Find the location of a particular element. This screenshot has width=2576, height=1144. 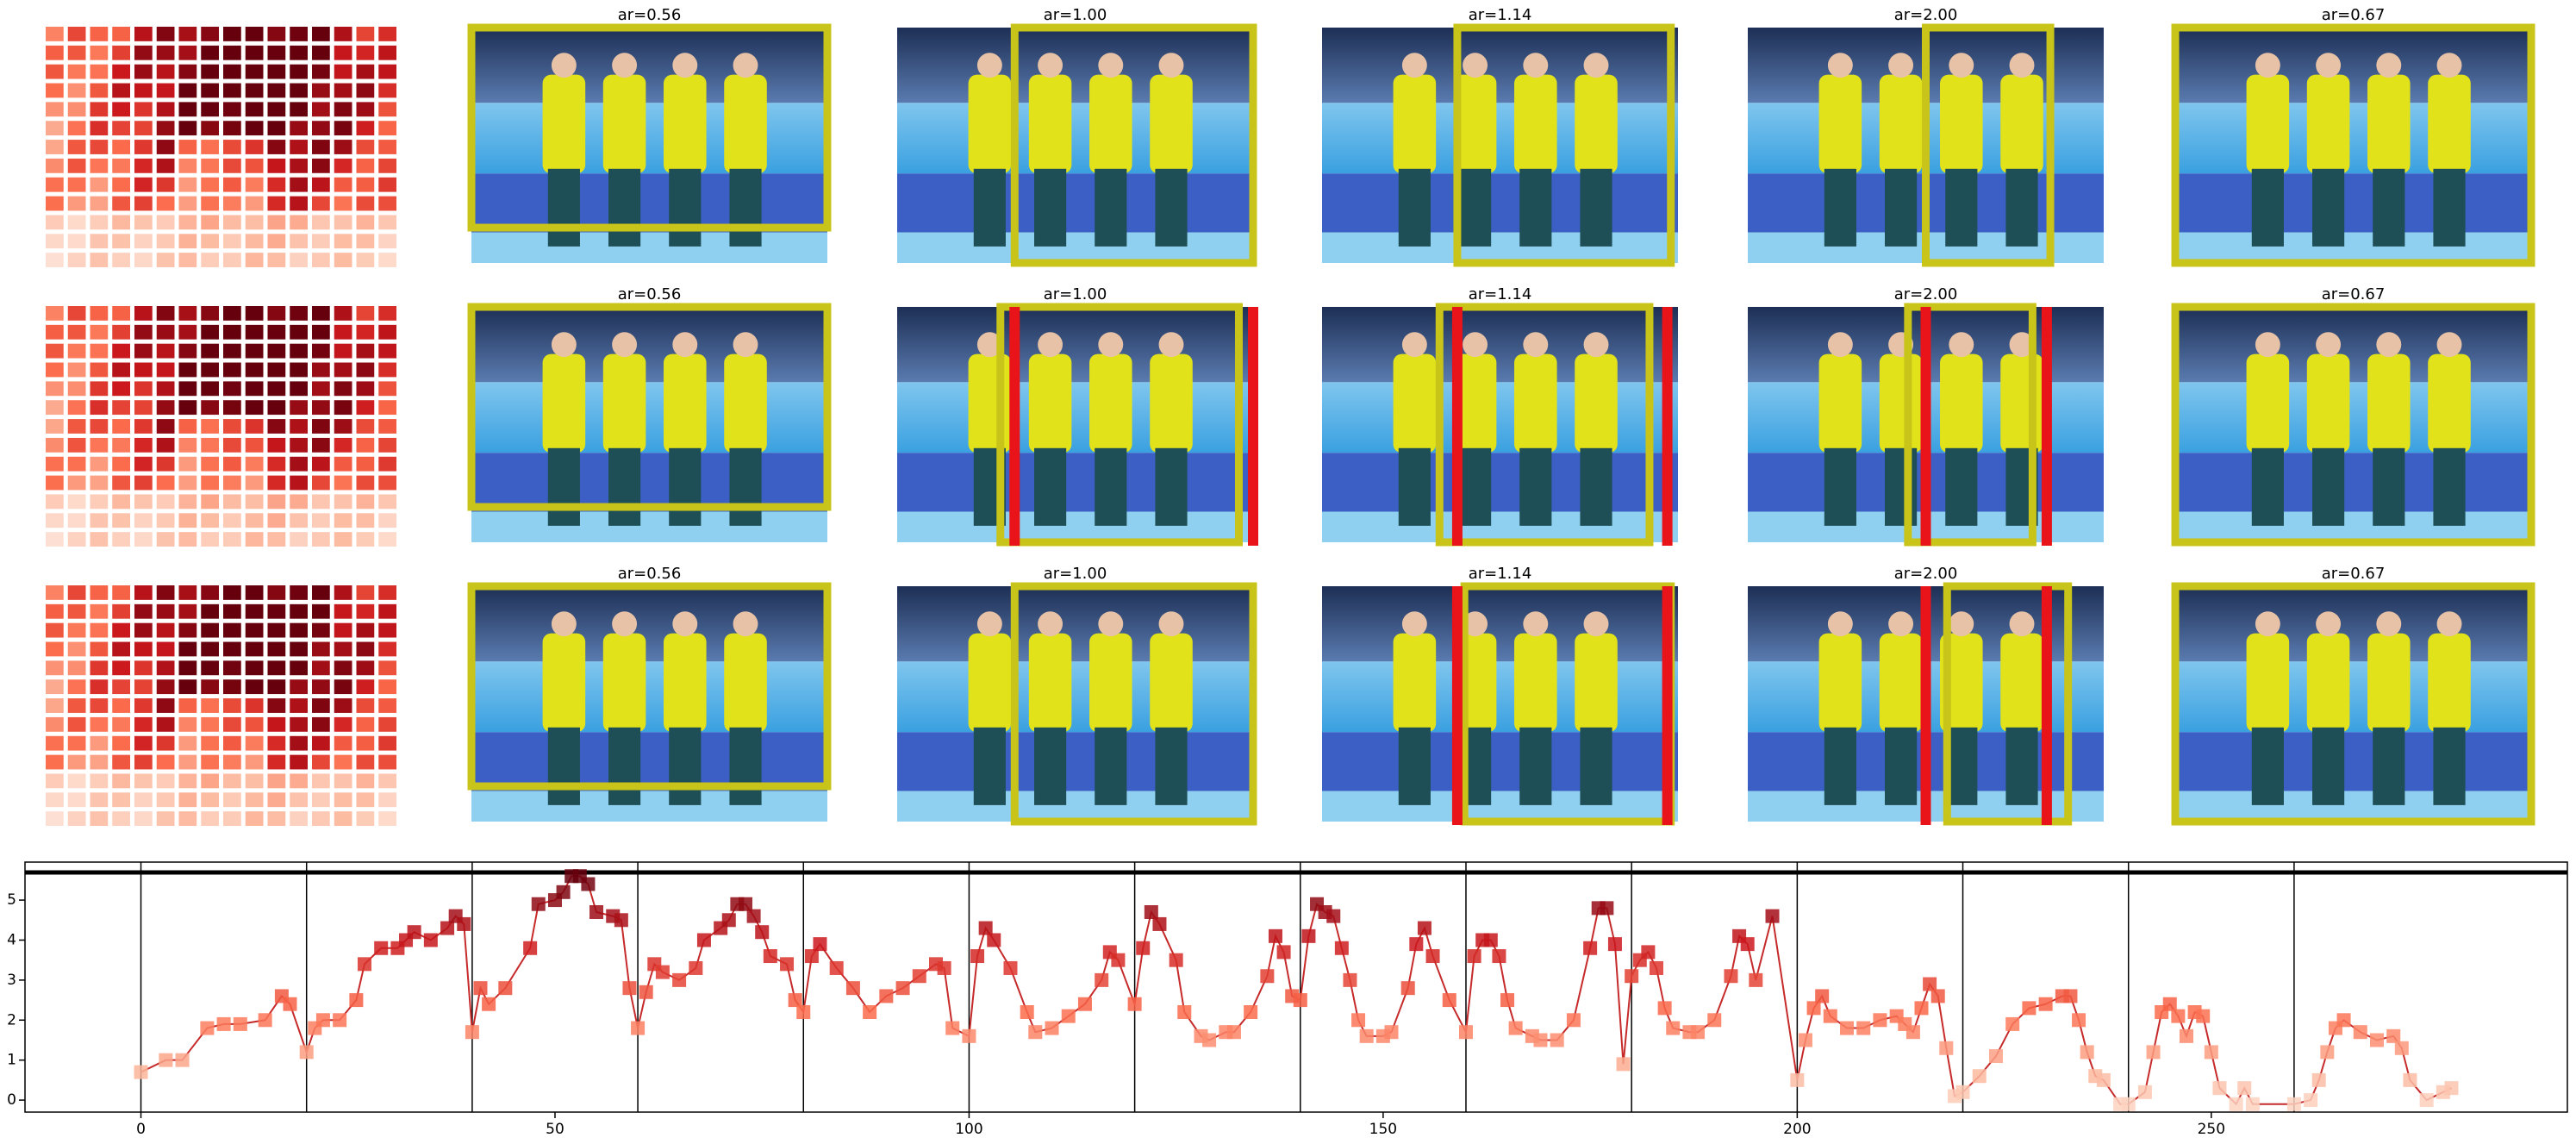

y-tick-label: 1 is located at coordinates (11, 1060).